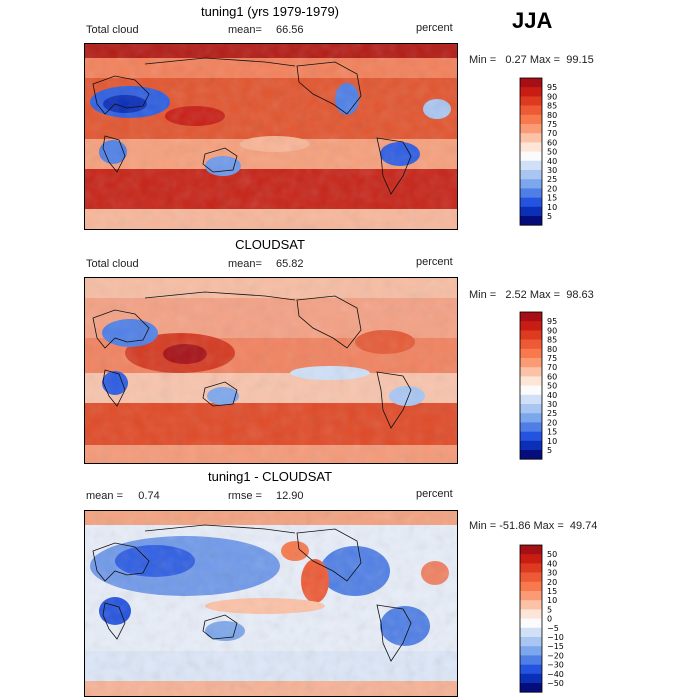  Describe the element at coordinates (553, 628) in the screenshot. I see `colorbar-tick-label: −5` at that location.